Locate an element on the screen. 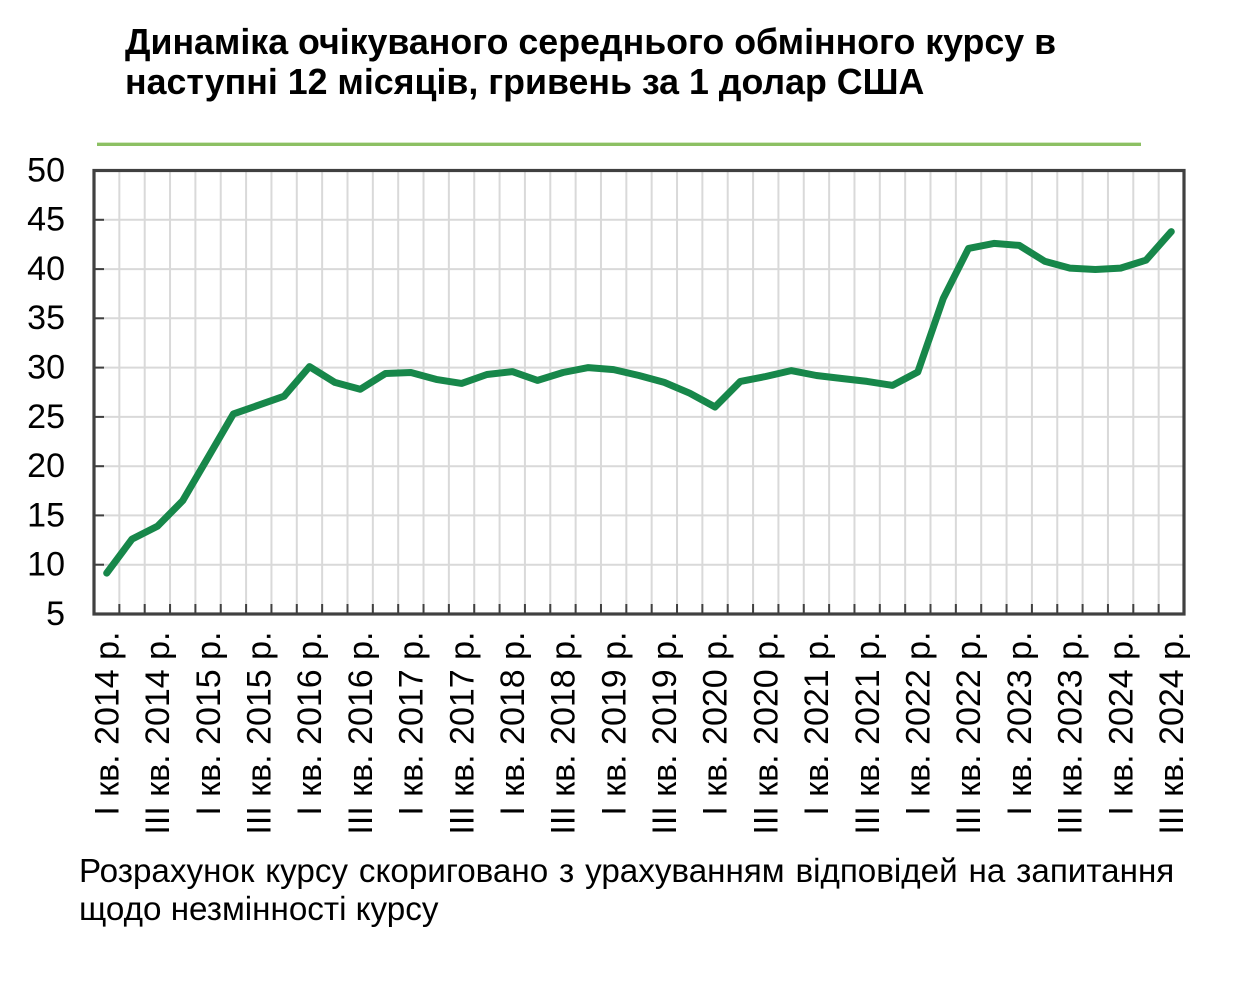  svg-text: І кв. 2016 р. is located at coordinates (310, 724).